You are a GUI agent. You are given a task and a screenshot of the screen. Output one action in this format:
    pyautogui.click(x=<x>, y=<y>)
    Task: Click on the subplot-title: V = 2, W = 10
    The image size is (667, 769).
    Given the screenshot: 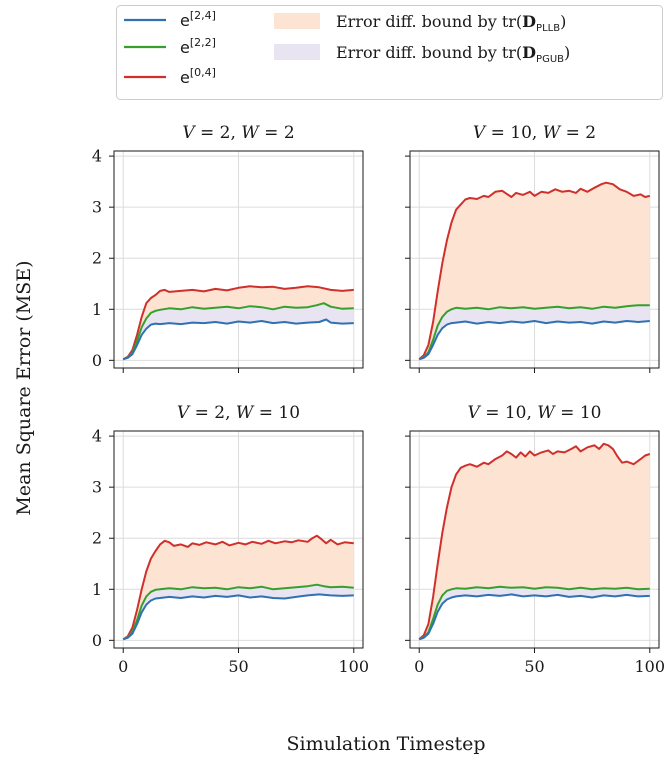 What is the action you would take?
    pyautogui.click(x=238, y=413)
    